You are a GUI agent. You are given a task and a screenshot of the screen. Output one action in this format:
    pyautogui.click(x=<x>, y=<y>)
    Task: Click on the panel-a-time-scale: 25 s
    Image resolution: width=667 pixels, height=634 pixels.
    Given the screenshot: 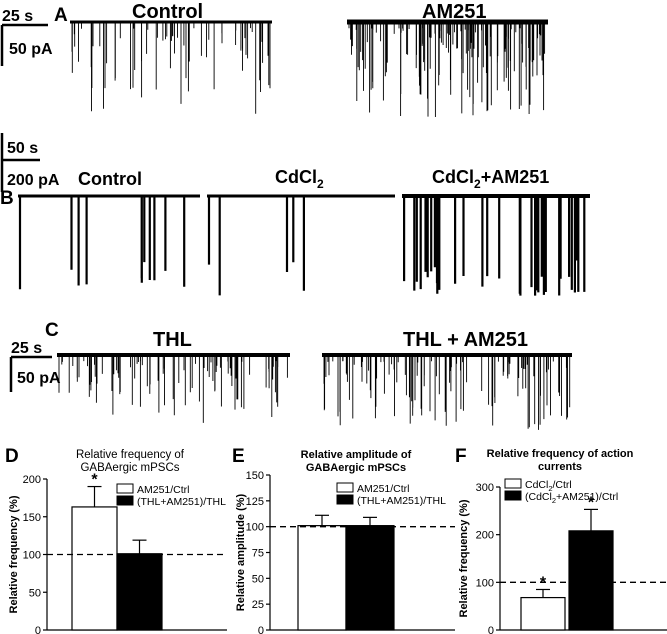 What is the action you would take?
    pyautogui.click(x=17, y=16)
    